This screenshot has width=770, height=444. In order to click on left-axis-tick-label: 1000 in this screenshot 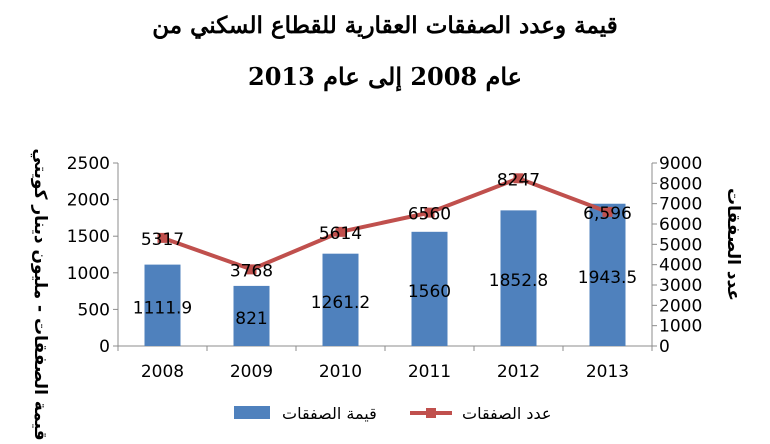, I will do `click(88, 274)`.